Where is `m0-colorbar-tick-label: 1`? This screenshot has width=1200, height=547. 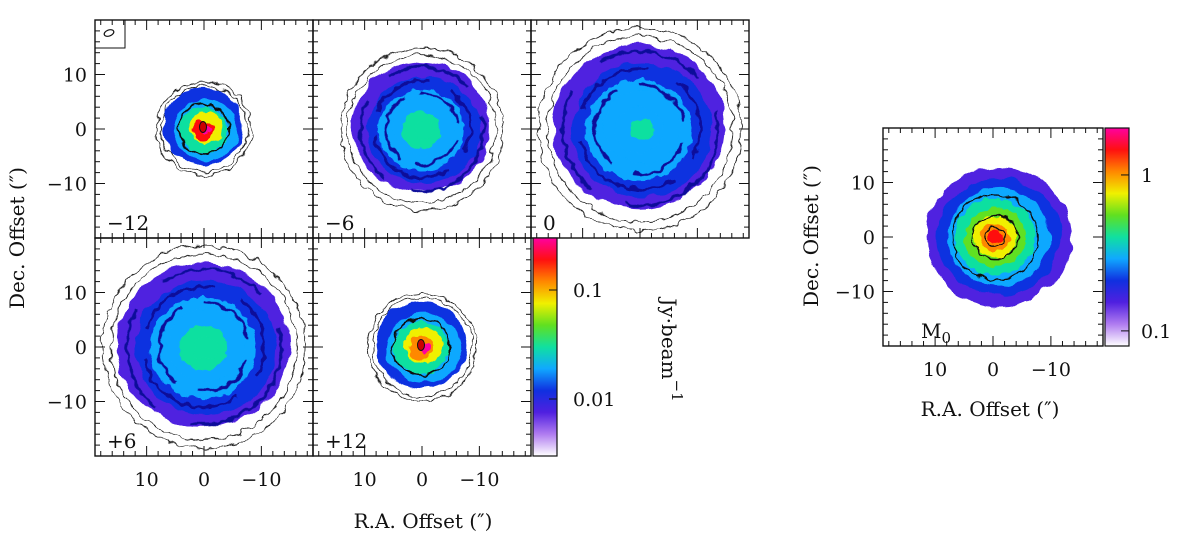
m0-colorbar-tick-label: 1 is located at coordinates (1147, 176).